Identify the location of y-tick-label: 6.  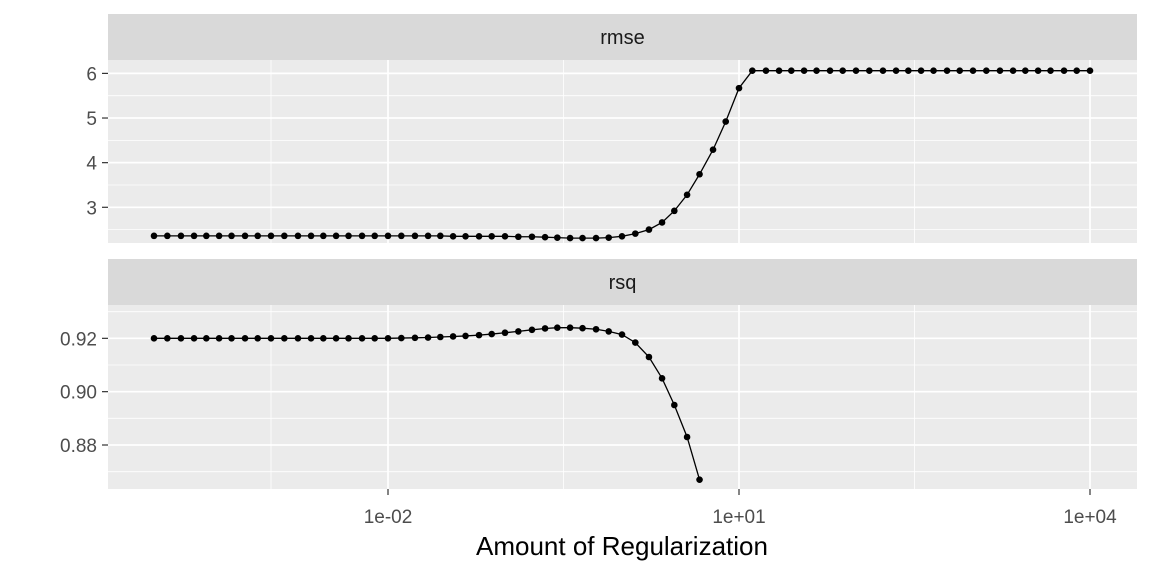
(91, 74).